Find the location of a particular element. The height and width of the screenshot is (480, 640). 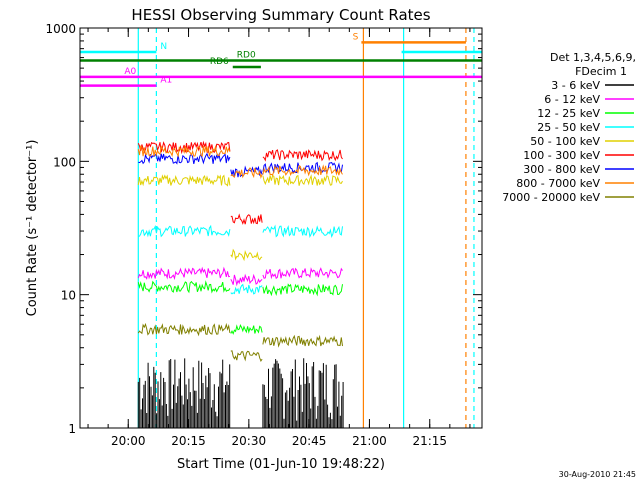

y-tick-label-1: 1 is located at coordinates (72, 429).